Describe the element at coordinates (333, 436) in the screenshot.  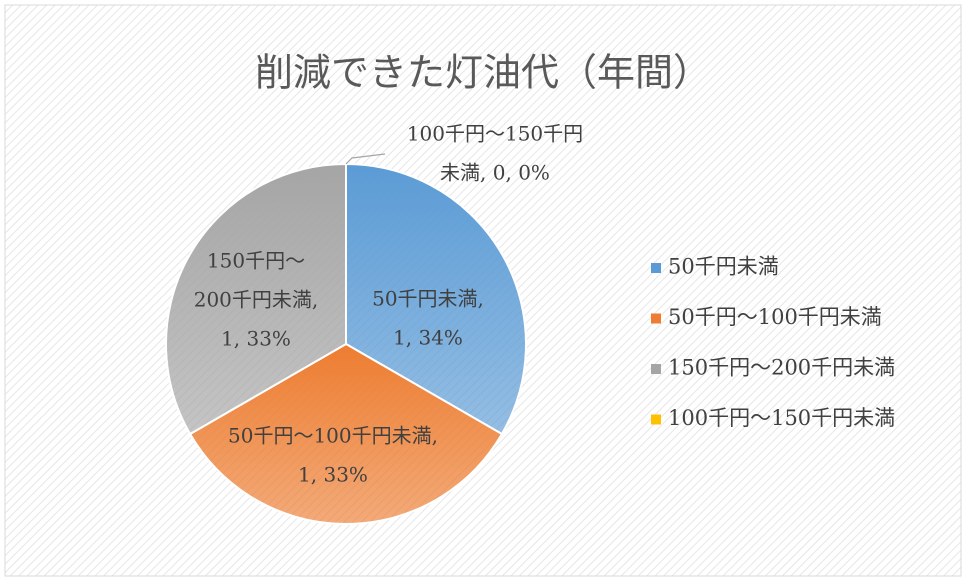
I see `data-label: 50千円～100千円未満,` at that location.